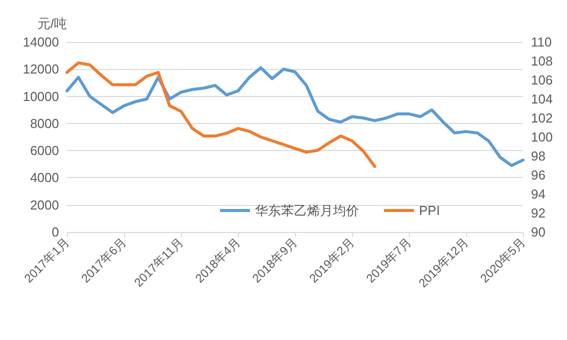 The width and height of the screenshot is (567, 340). What do you see at coordinates (538, 232) in the screenshot?
I see `y2-tick-label: 90` at bounding box center [538, 232].